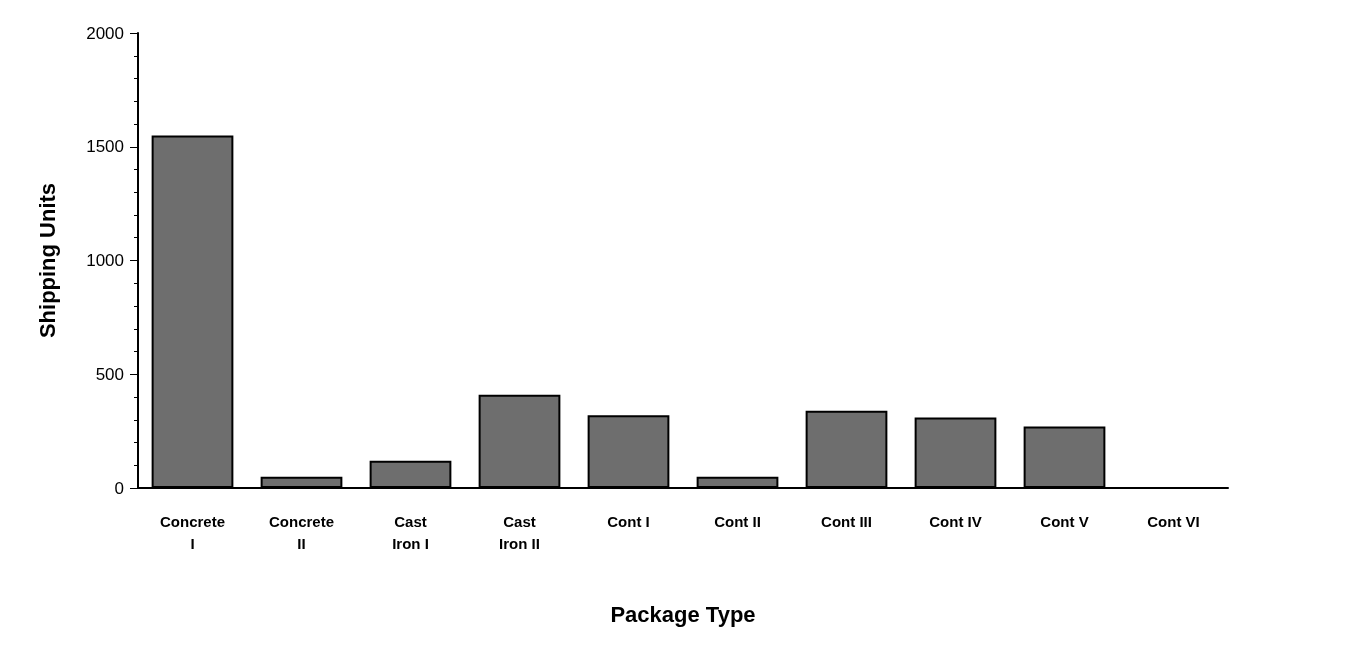 The image size is (1358, 651). I want to click on y-tick-label: 1000, so click(105, 260).